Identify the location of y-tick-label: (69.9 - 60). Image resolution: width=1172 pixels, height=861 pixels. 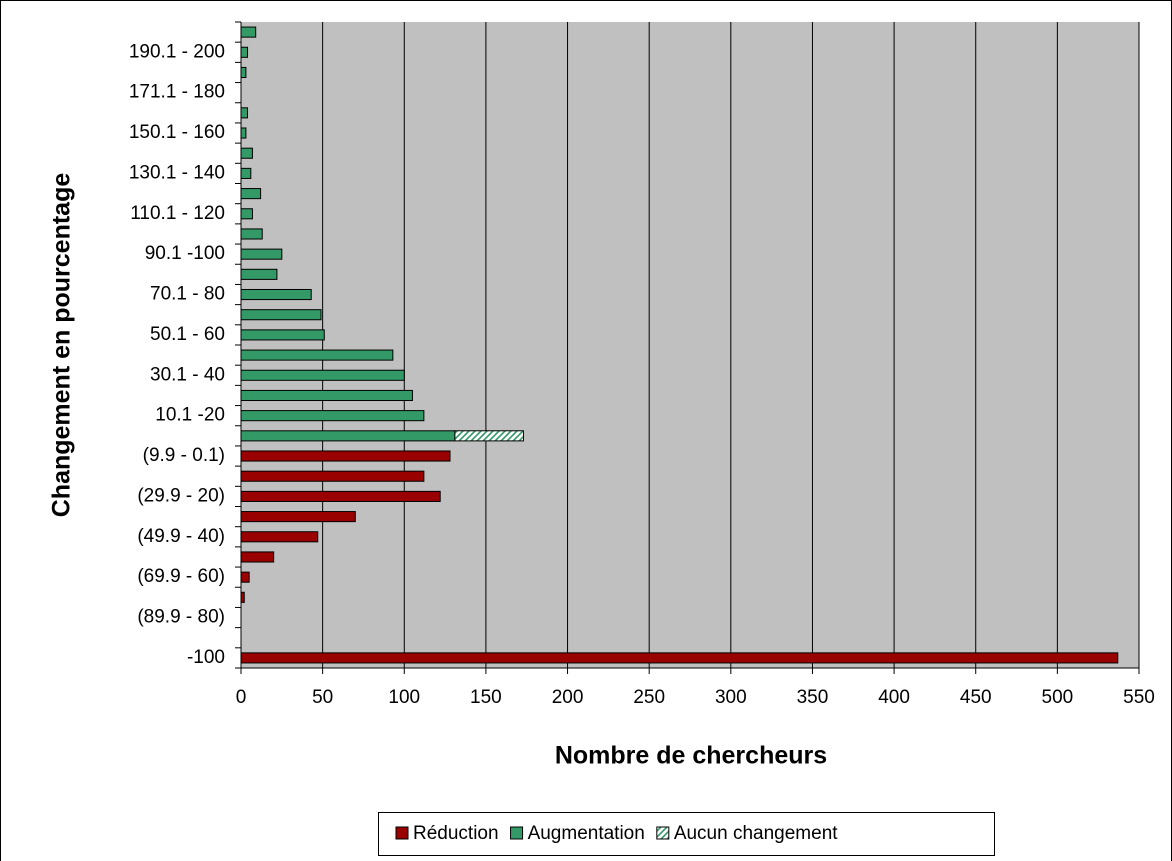
(181, 576).